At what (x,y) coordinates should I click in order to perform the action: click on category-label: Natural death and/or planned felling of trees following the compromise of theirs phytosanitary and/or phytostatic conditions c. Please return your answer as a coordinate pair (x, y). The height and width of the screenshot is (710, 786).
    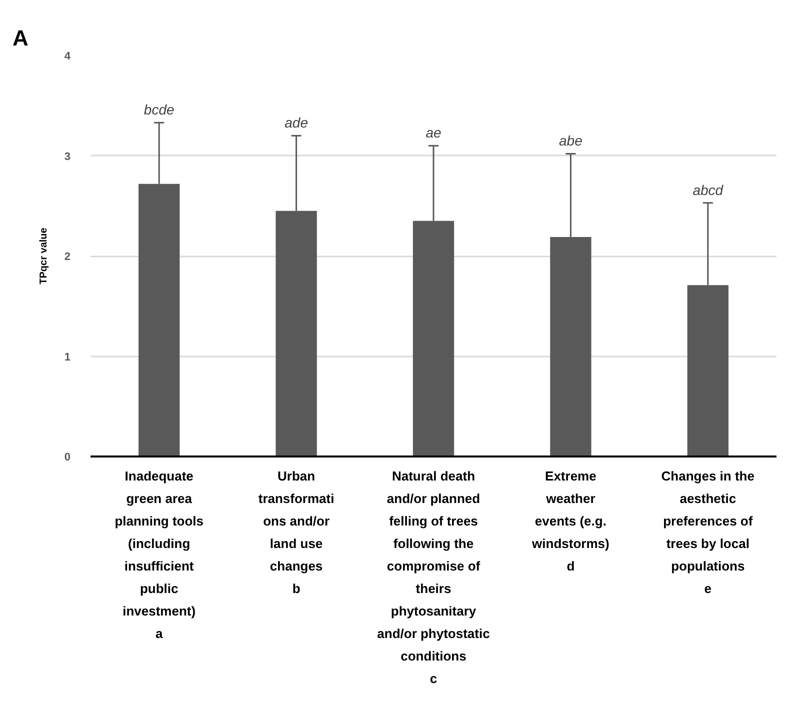
    Looking at the image, I should click on (433, 577).